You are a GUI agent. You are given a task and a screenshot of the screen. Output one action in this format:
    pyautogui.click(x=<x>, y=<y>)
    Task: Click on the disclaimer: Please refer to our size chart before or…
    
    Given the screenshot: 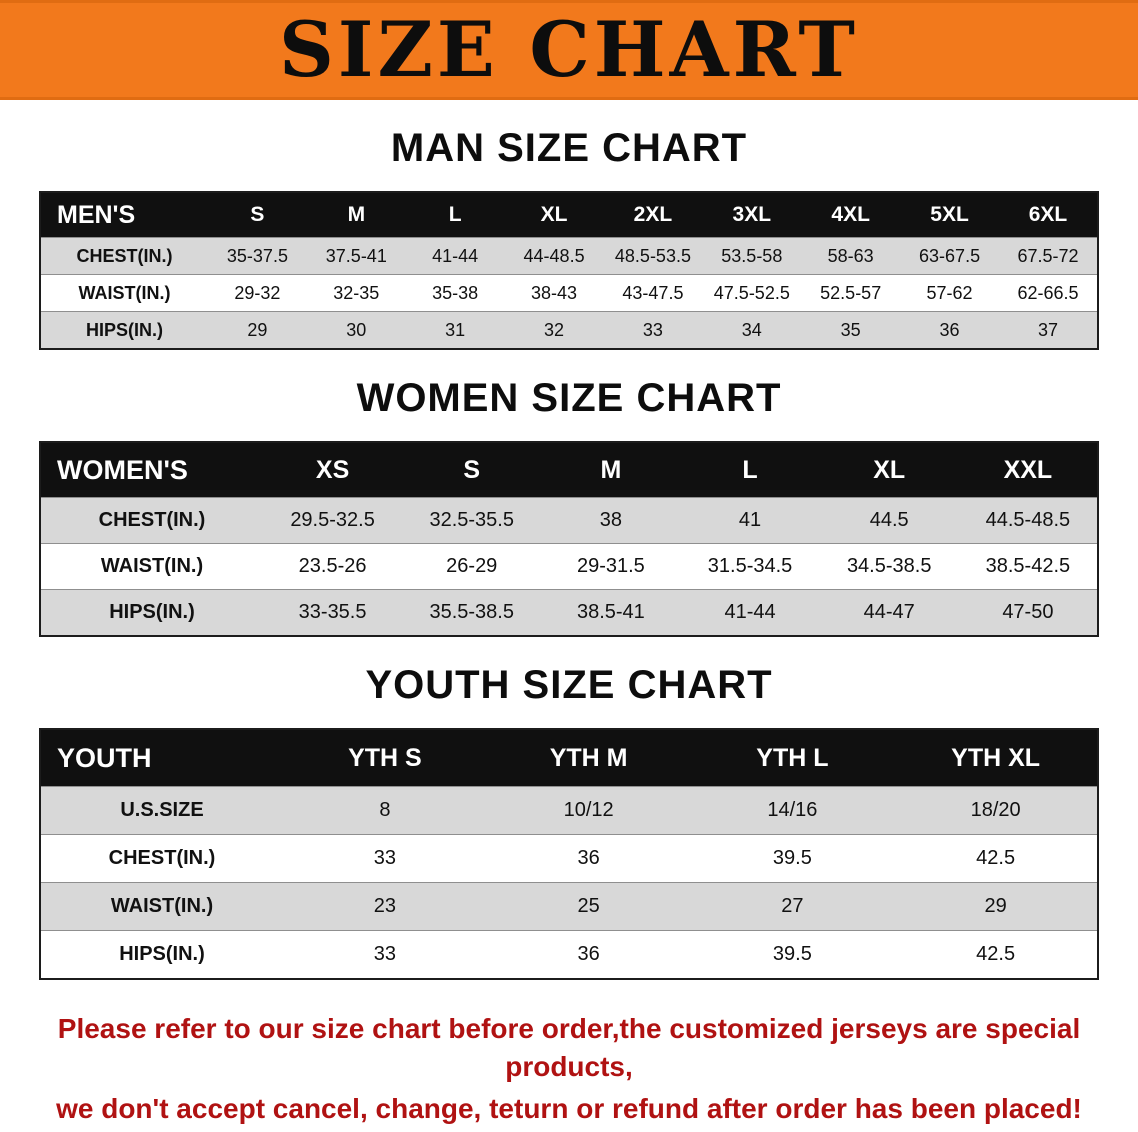 What is the action you would take?
    pyautogui.click(x=569, y=1068)
    